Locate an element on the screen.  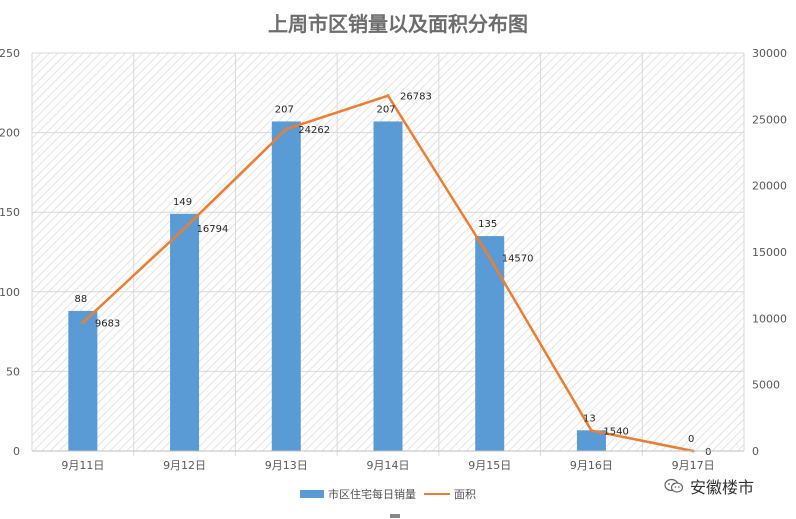
legend: 市区住宅每日销量 面积 is located at coordinates (388, 494).